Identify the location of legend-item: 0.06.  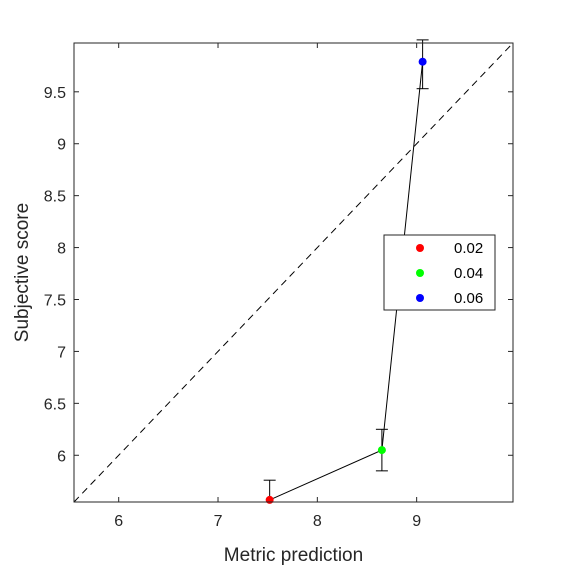
(449, 298).